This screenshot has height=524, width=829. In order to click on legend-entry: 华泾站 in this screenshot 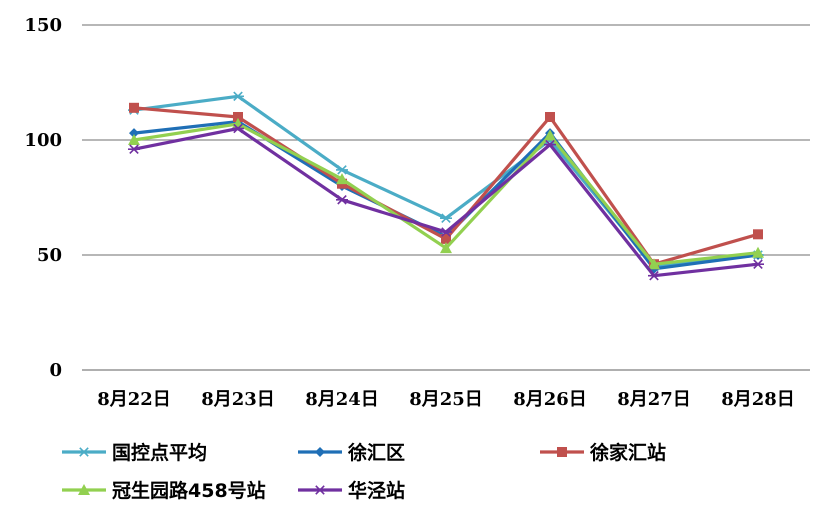, I will do `click(351, 490)`.